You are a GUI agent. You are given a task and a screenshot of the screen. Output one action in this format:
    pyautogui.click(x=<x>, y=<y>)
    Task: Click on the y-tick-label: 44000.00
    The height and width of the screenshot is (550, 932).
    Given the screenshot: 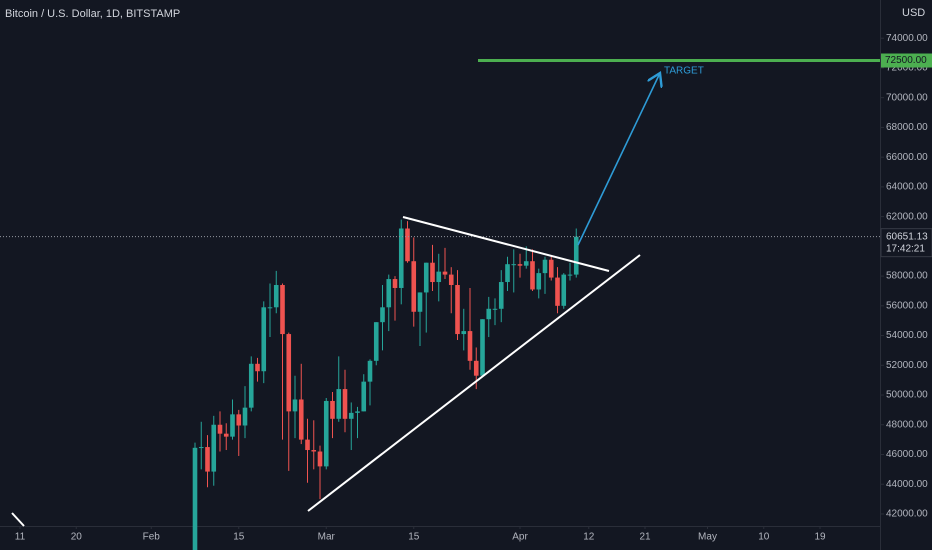 What is the action you would take?
    pyautogui.click(x=907, y=484)
    